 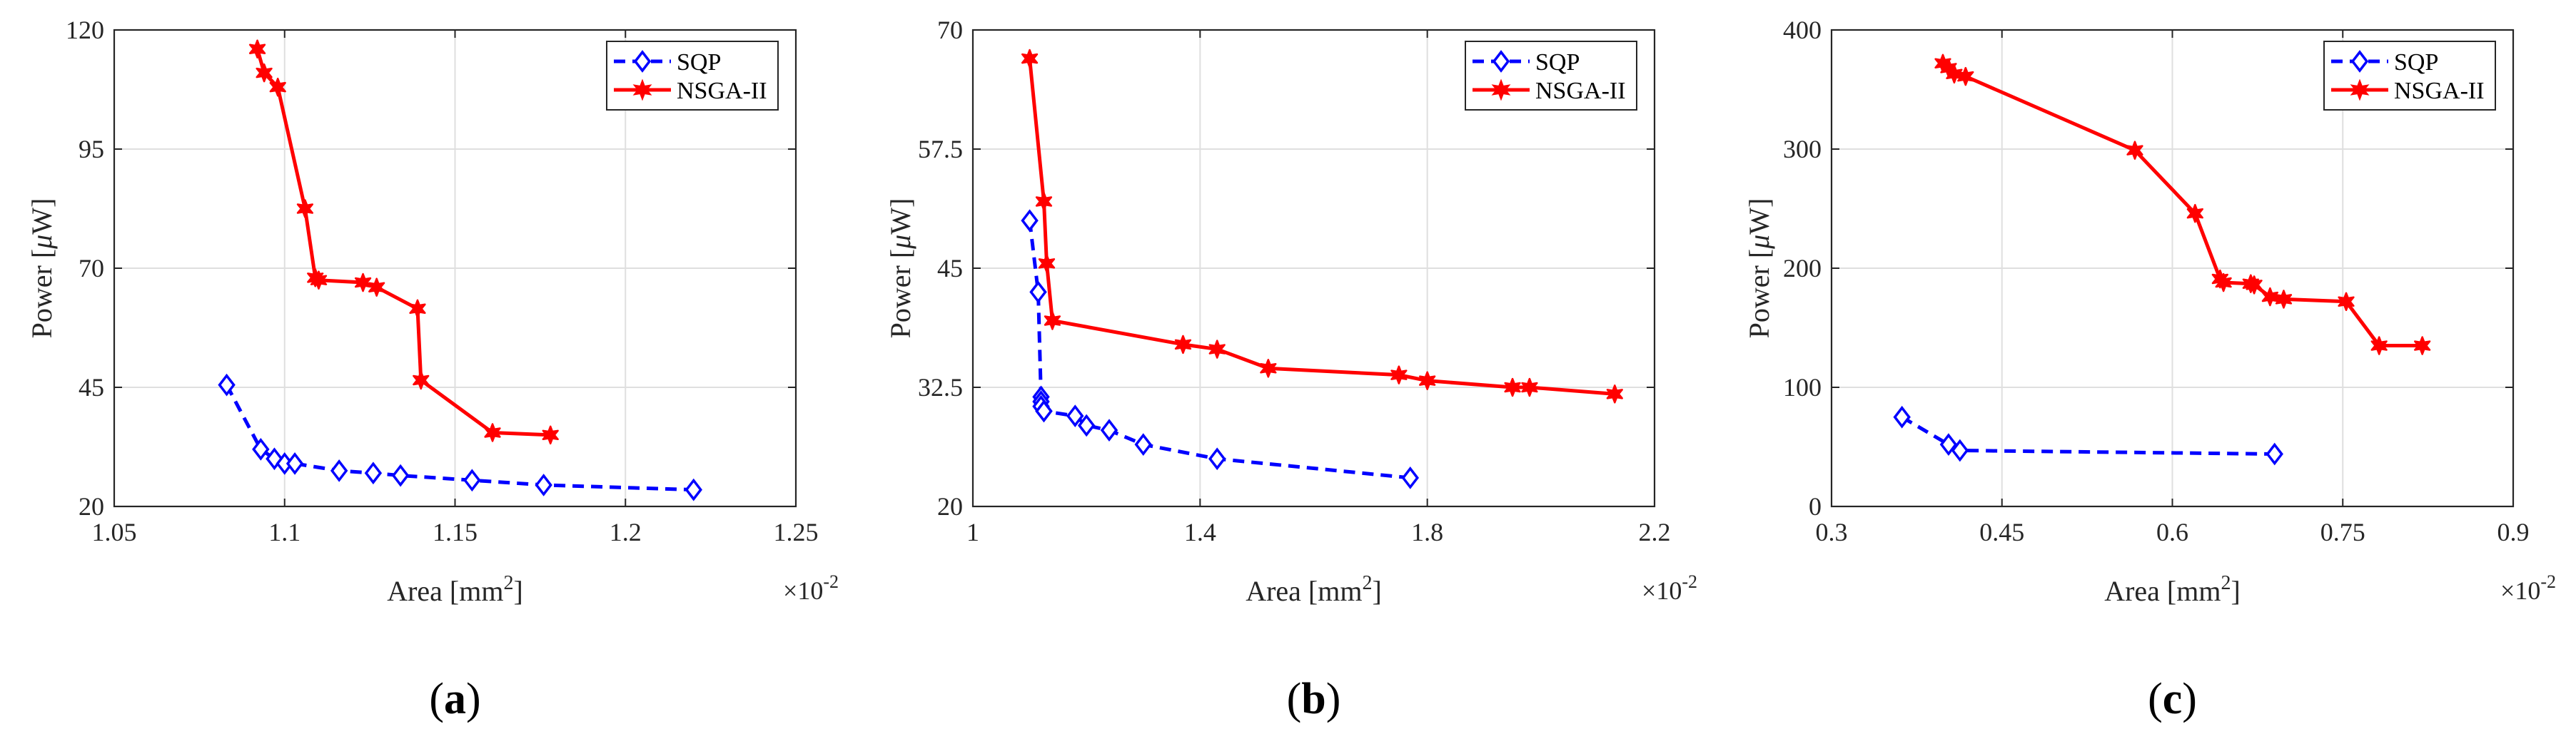 I want to click on x-tick-label: 0.45, so click(x=2001, y=532).